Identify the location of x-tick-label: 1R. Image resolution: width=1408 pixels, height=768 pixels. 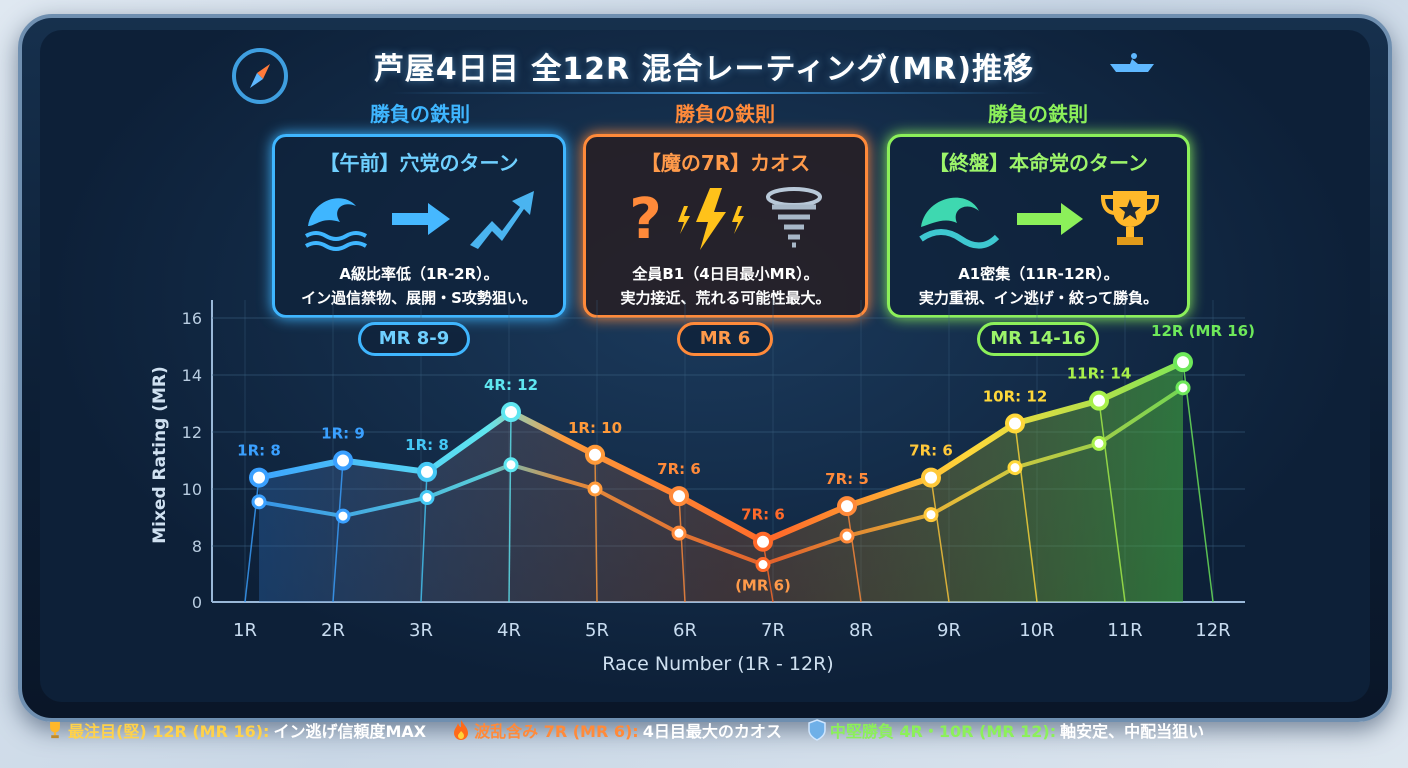
(245, 630).